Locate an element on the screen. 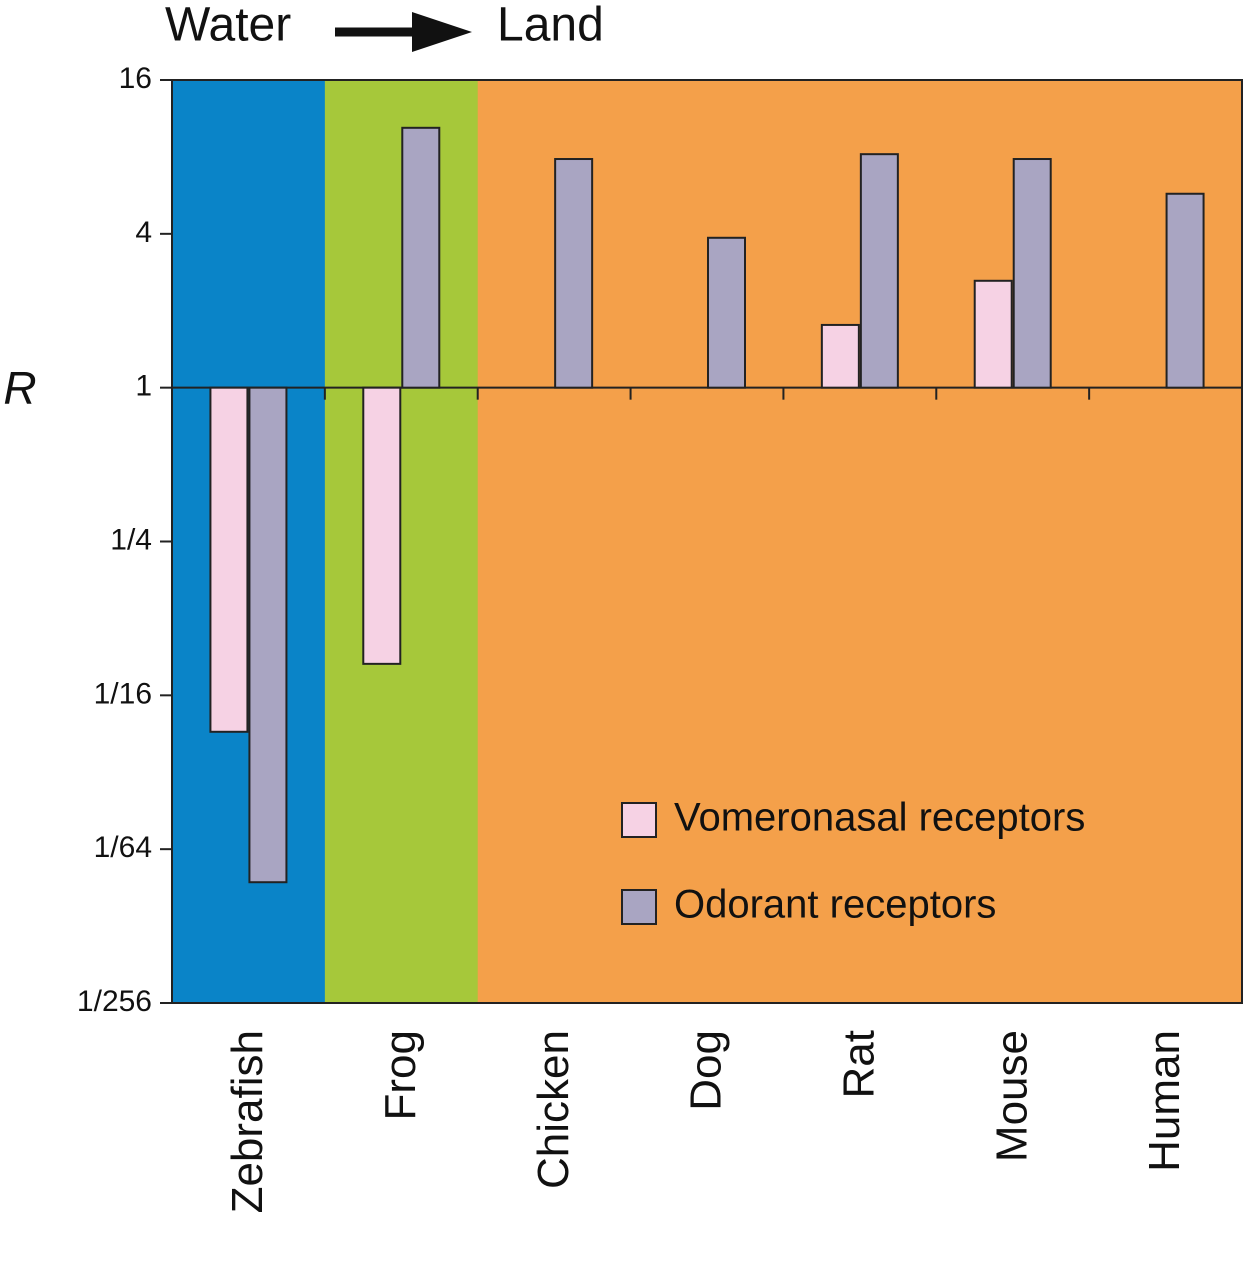  y-tick-label: 1 is located at coordinates (143, 386).